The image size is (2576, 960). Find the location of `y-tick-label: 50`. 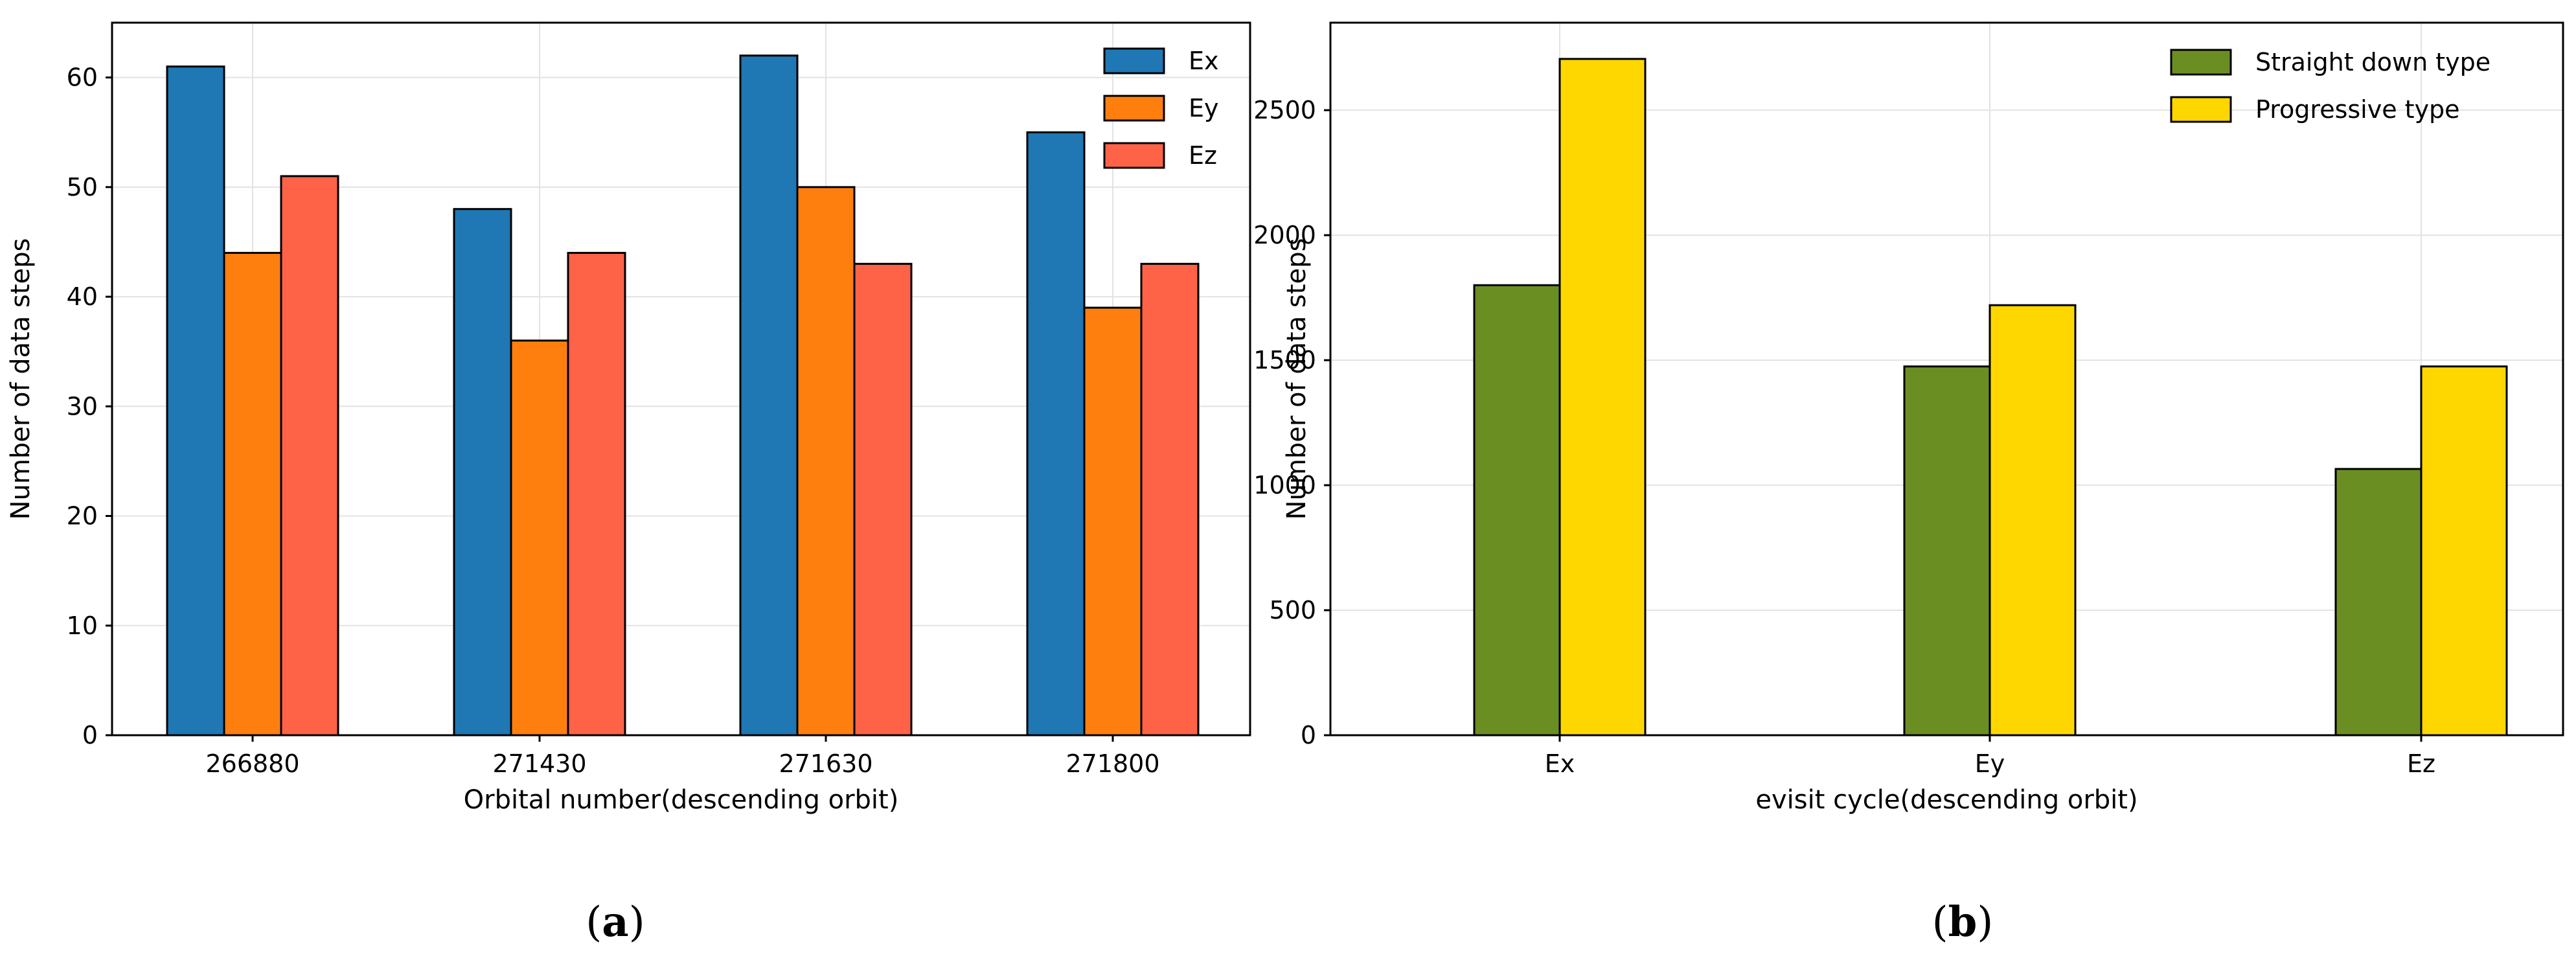

y-tick-label: 50 is located at coordinates (82, 187).